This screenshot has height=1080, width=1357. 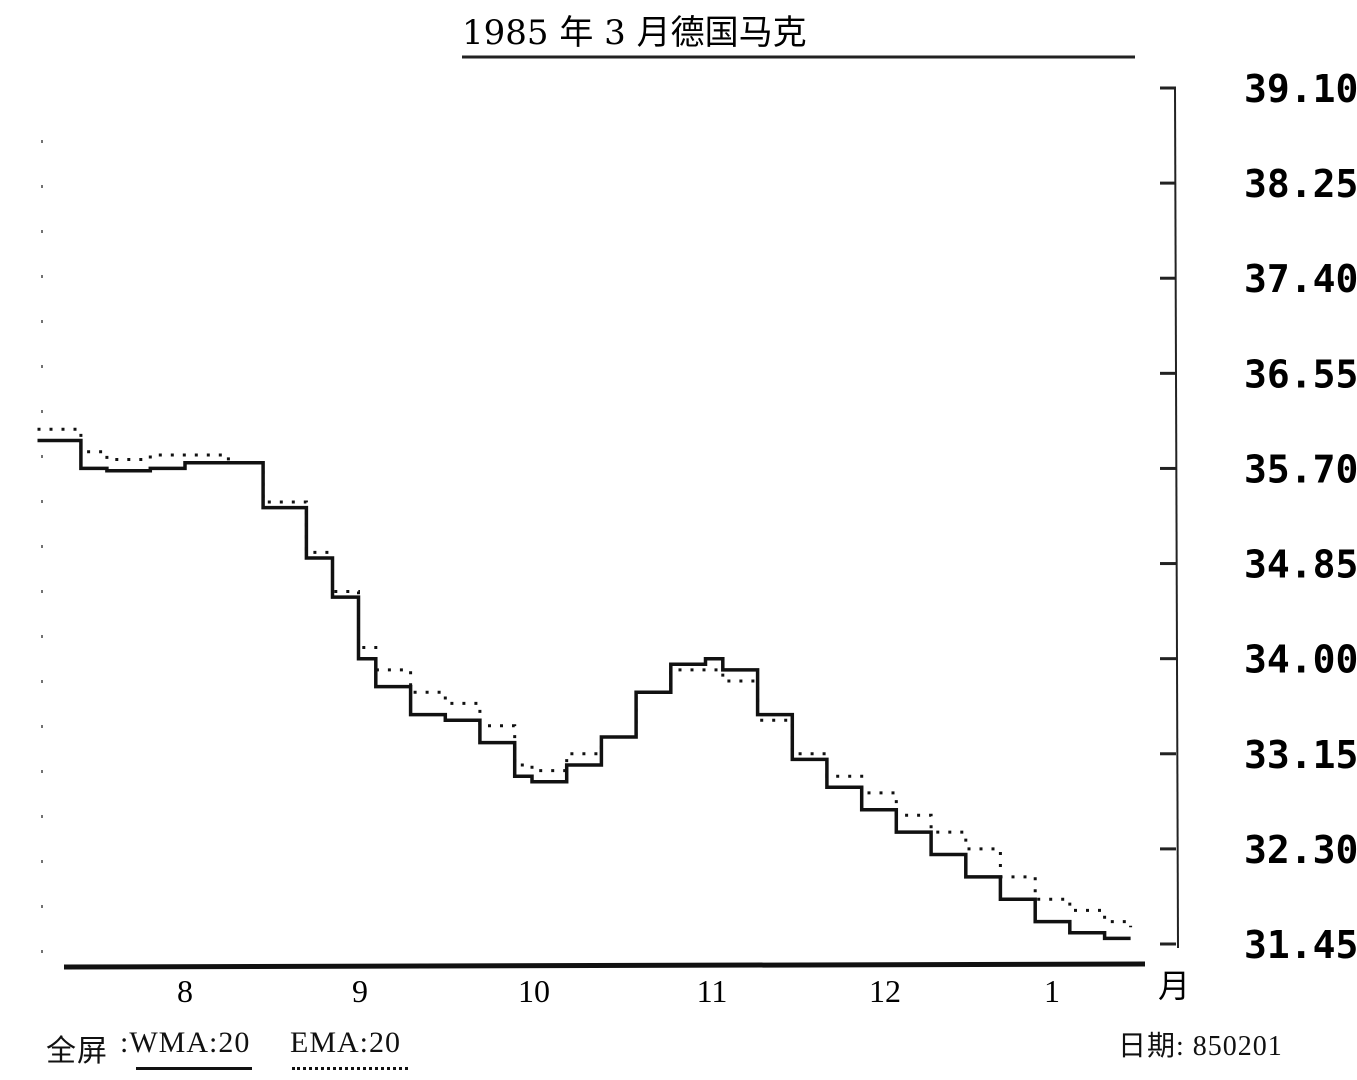 I want to click on y-tick-label: 35.70, so click(x=1300, y=469).